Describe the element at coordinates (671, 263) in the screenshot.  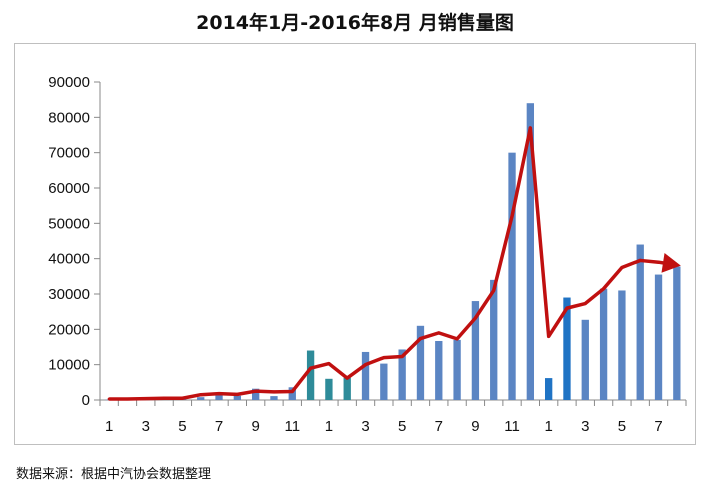
I see `trend-arrowhead` at that location.